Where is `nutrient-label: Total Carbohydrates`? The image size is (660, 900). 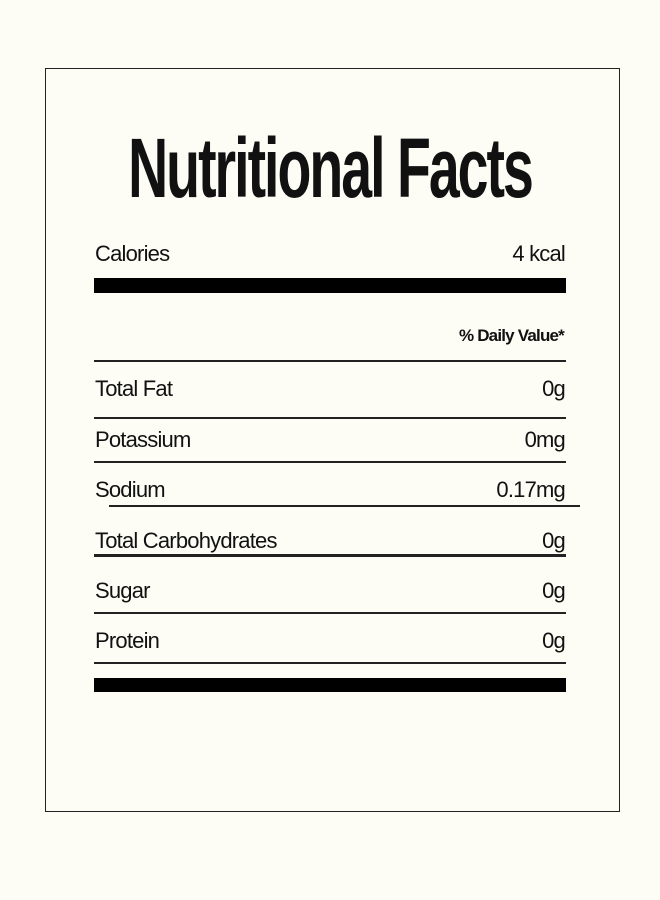 nutrient-label: Total Carbohydrates is located at coordinates (186, 540).